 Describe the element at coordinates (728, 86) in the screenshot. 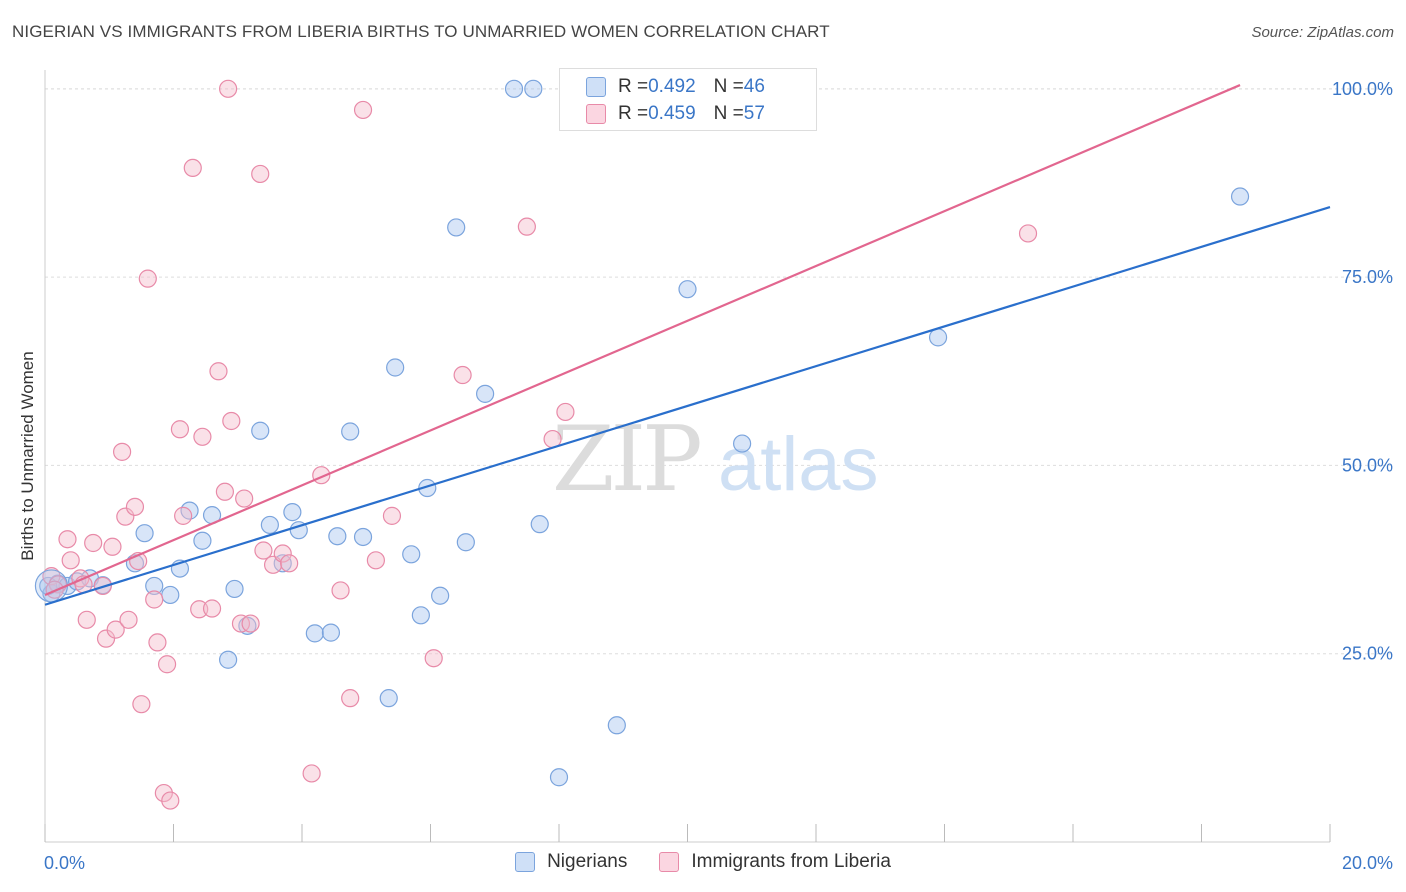

I see `legend-n-label: N =` at that location.